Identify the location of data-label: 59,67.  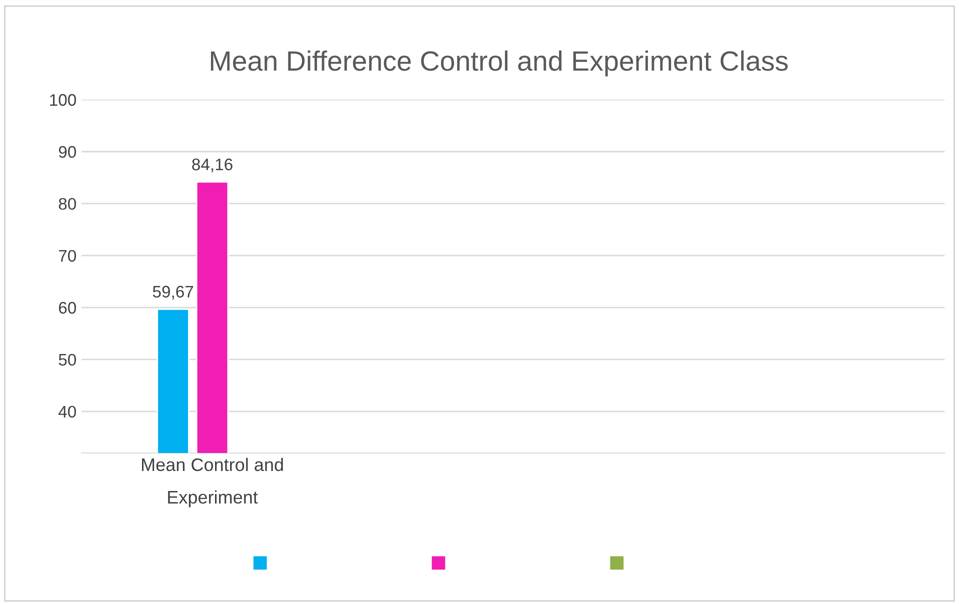
(173, 293).